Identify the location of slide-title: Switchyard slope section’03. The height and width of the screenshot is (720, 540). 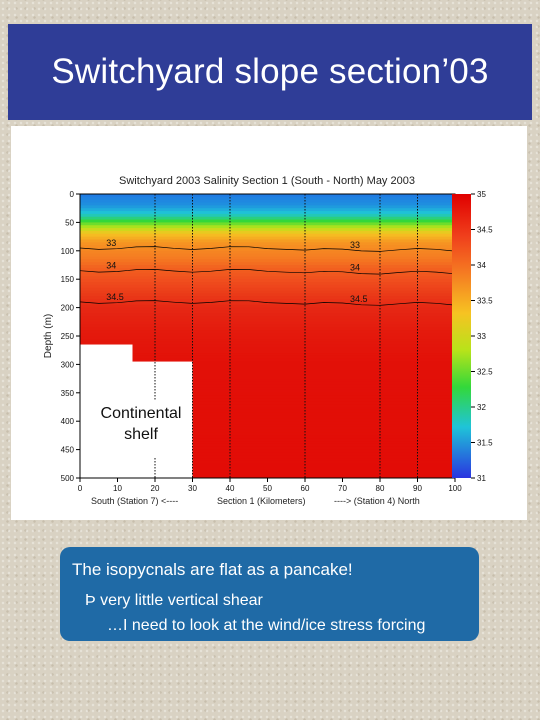
(270, 72).